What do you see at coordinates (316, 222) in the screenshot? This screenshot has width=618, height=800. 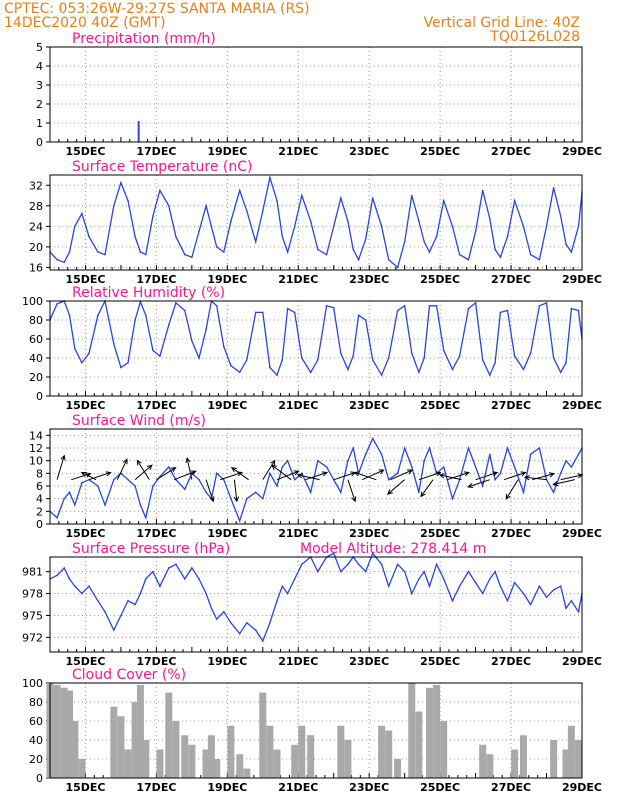 I see `surface_temperature-frame` at bounding box center [316, 222].